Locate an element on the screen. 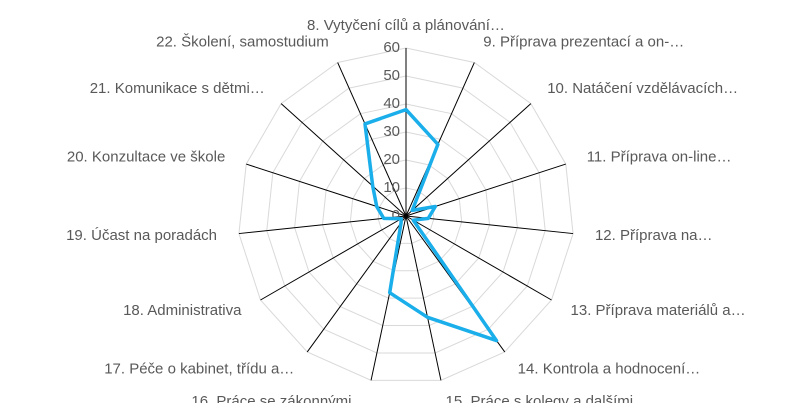 The height and width of the screenshot is (408, 812). y-tick-label: 10 is located at coordinates (391, 187).